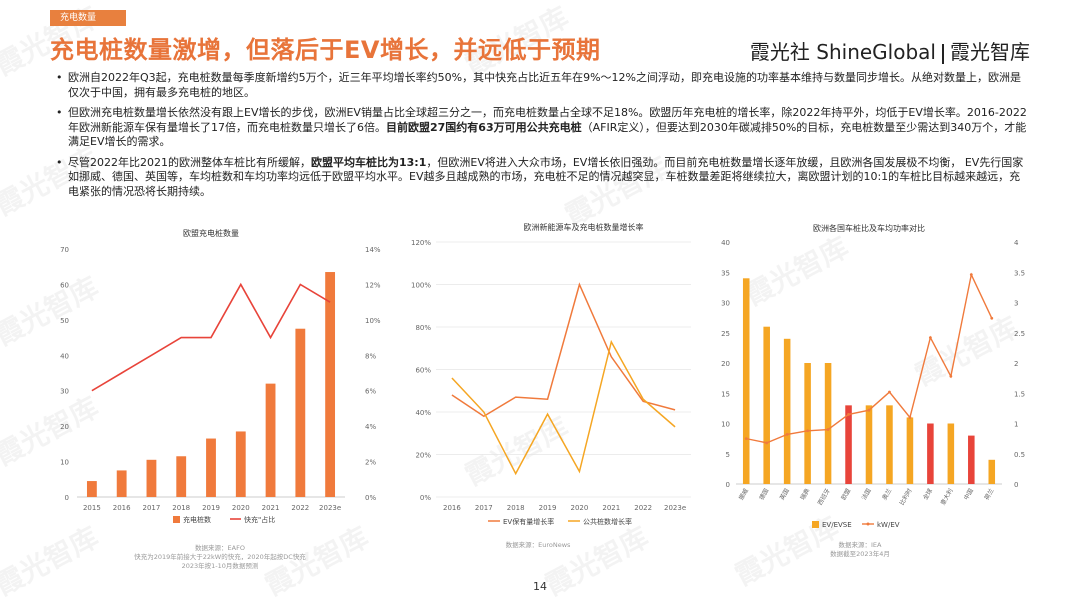  I want to click on x-tick-label: 西班牙, so click(824, 497).